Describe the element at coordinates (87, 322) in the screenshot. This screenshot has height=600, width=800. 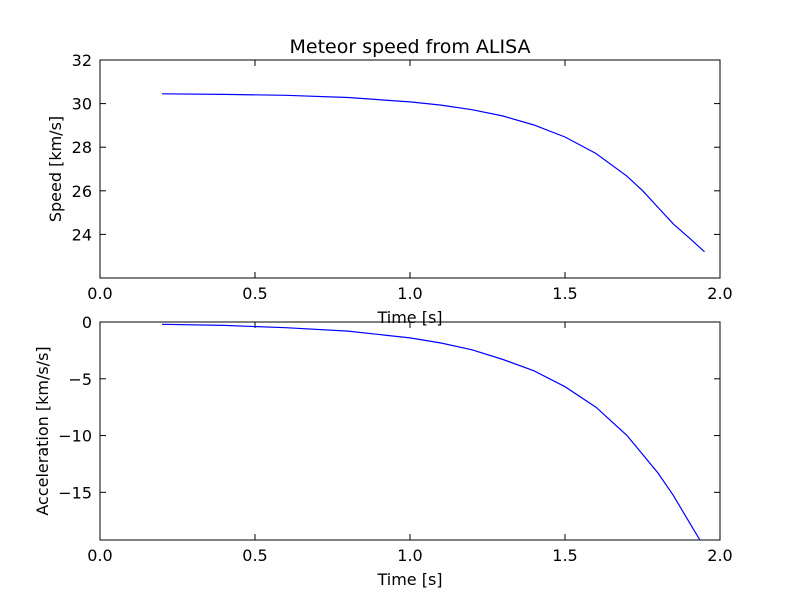
I see `y-tick-label: 0` at that location.